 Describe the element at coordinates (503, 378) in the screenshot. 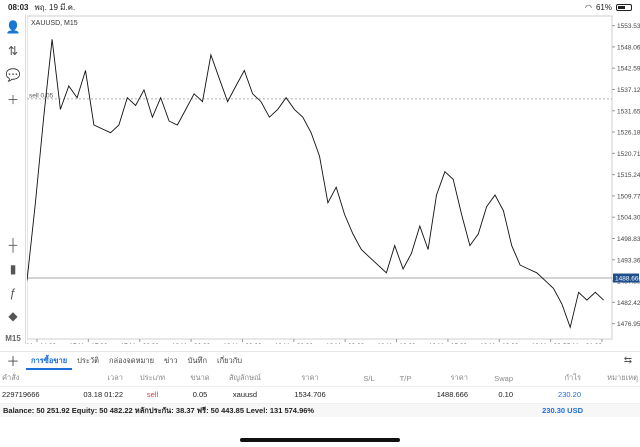

I see `col-swap: Swap` at that location.